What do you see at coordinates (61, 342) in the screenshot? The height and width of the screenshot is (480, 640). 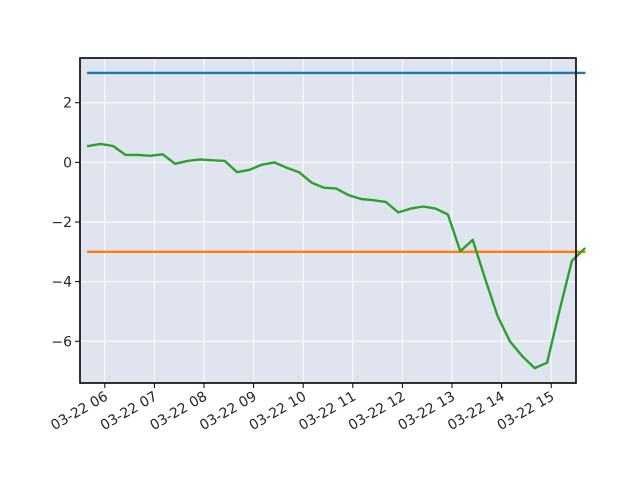 I see `y-tick-label: −6` at bounding box center [61, 342].